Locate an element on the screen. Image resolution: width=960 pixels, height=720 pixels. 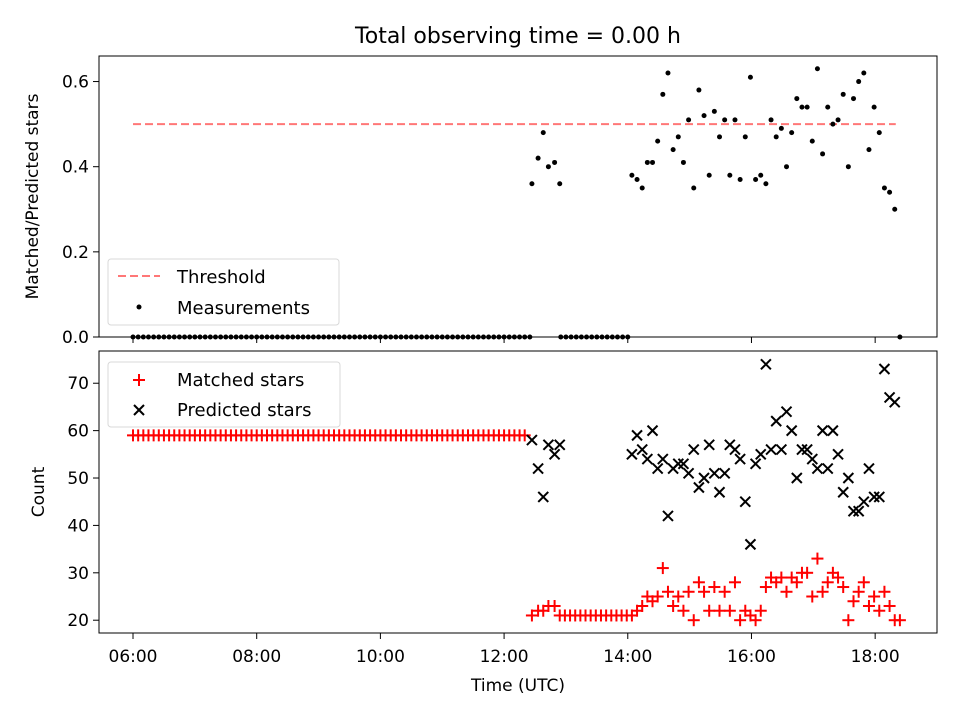
top-ytick-label: 0.4 is located at coordinates (75, 168).